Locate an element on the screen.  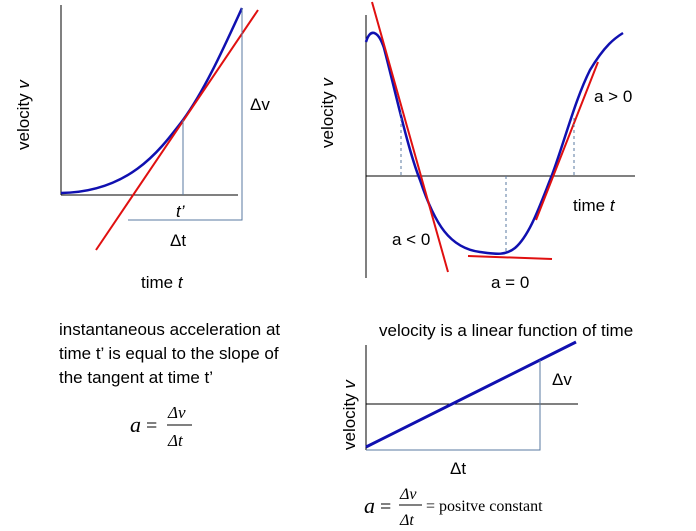
panel-c-formula-numerator: Δv is located at coordinates (408, 494).